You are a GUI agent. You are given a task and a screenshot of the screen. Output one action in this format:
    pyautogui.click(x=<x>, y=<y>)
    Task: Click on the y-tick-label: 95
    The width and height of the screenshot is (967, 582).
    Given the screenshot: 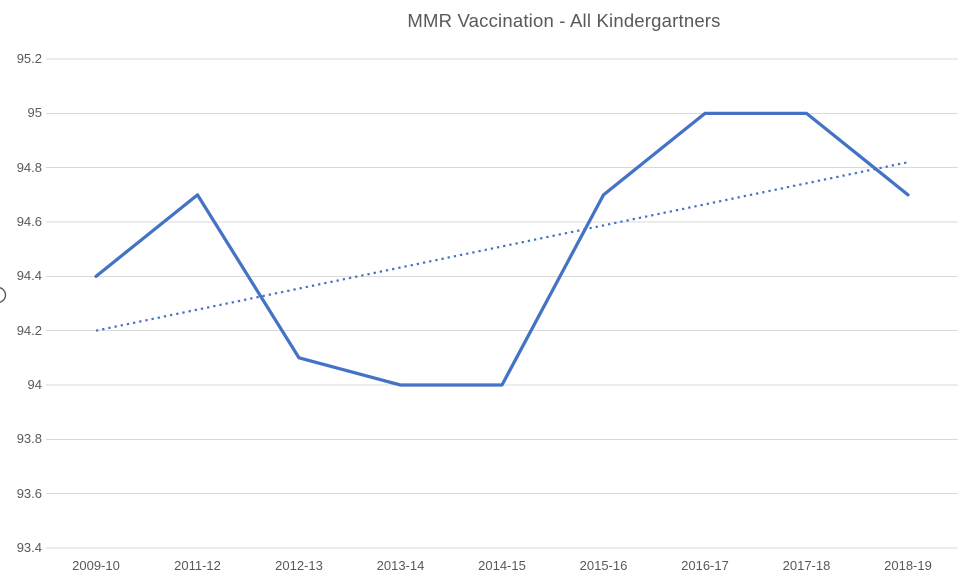 What is the action you would take?
    pyautogui.click(x=34, y=113)
    